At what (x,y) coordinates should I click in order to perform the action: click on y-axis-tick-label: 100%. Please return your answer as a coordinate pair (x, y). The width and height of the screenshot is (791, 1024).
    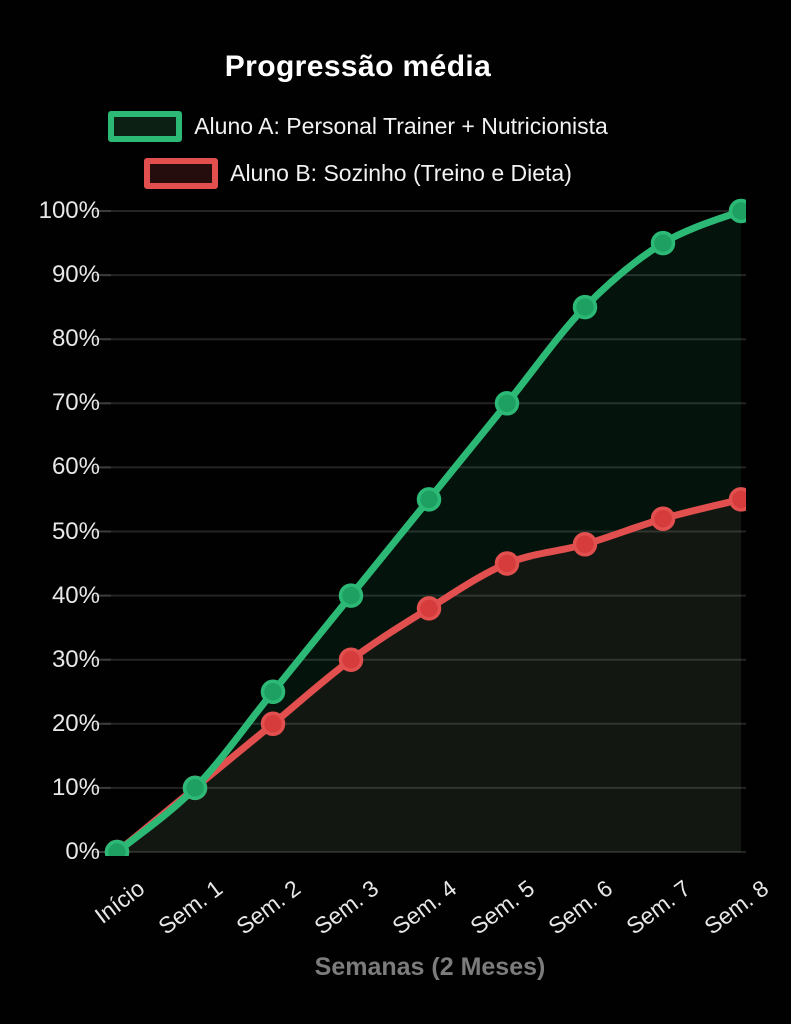
    Looking at the image, I should click on (69, 210).